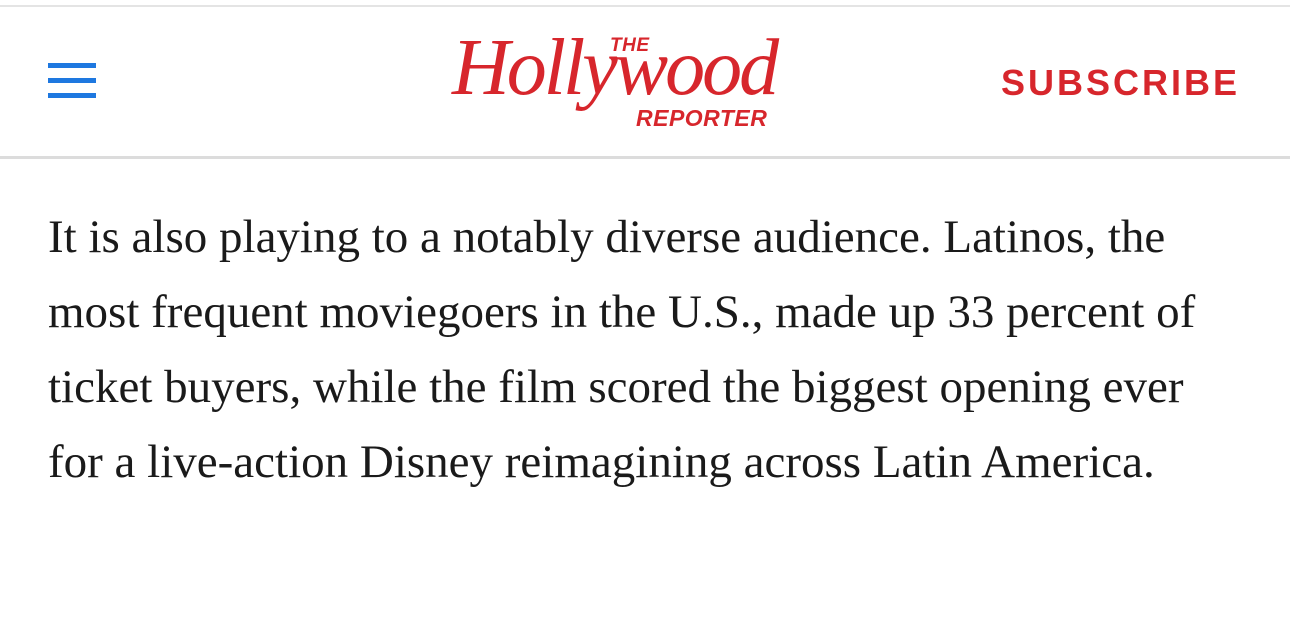 This screenshot has width=1290, height=630. I want to click on logo: Hollywood THE REPORTER, so click(650, 80).